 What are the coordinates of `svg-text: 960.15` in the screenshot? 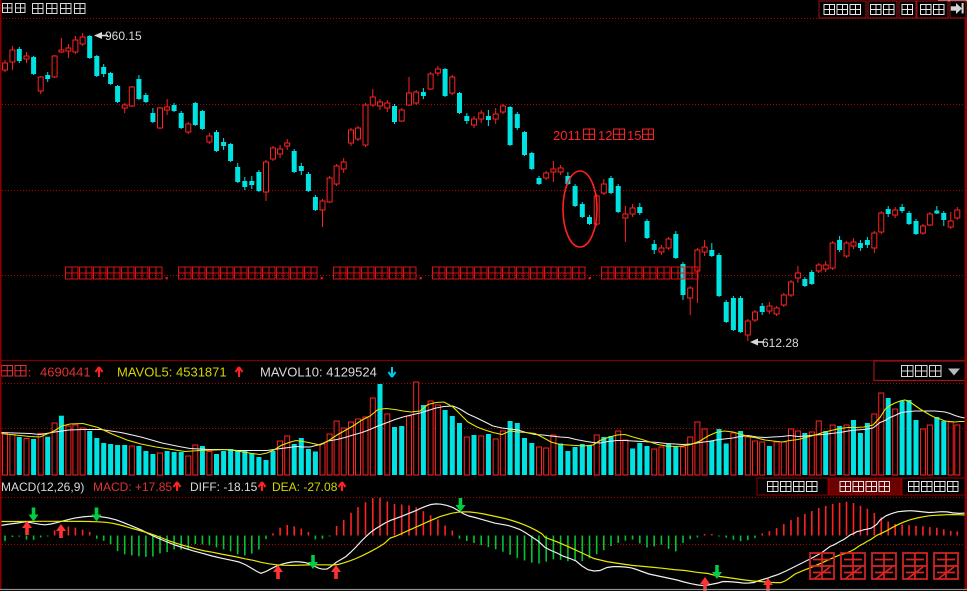 It's located at (123, 36).